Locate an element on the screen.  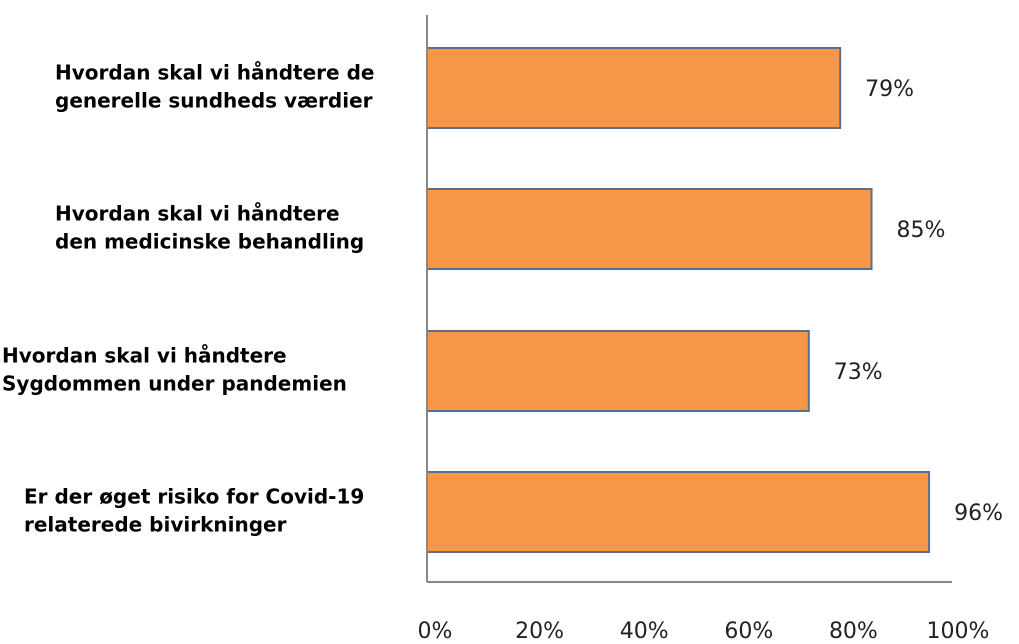
value-label: 79% is located at coordinates (889, 89).